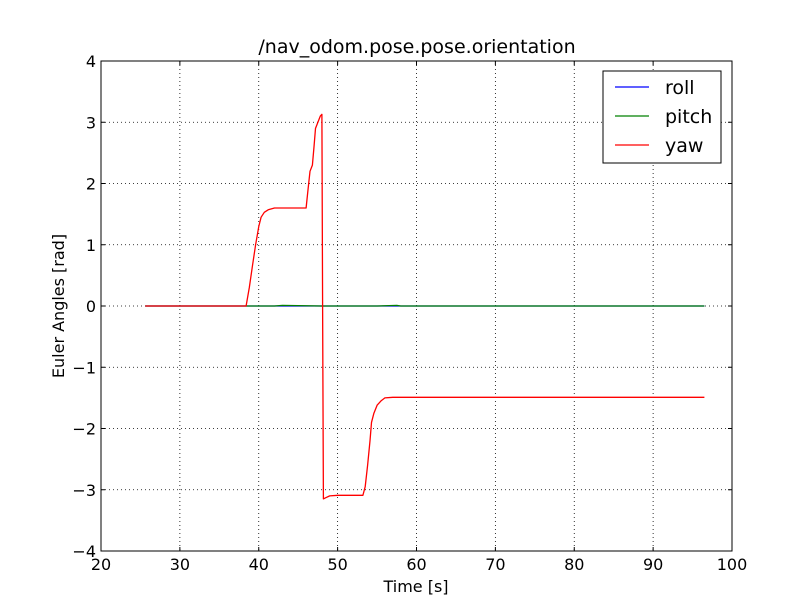 The image size is (812, 616). I want to click on y-tick-label: −2, so click(84, 429).